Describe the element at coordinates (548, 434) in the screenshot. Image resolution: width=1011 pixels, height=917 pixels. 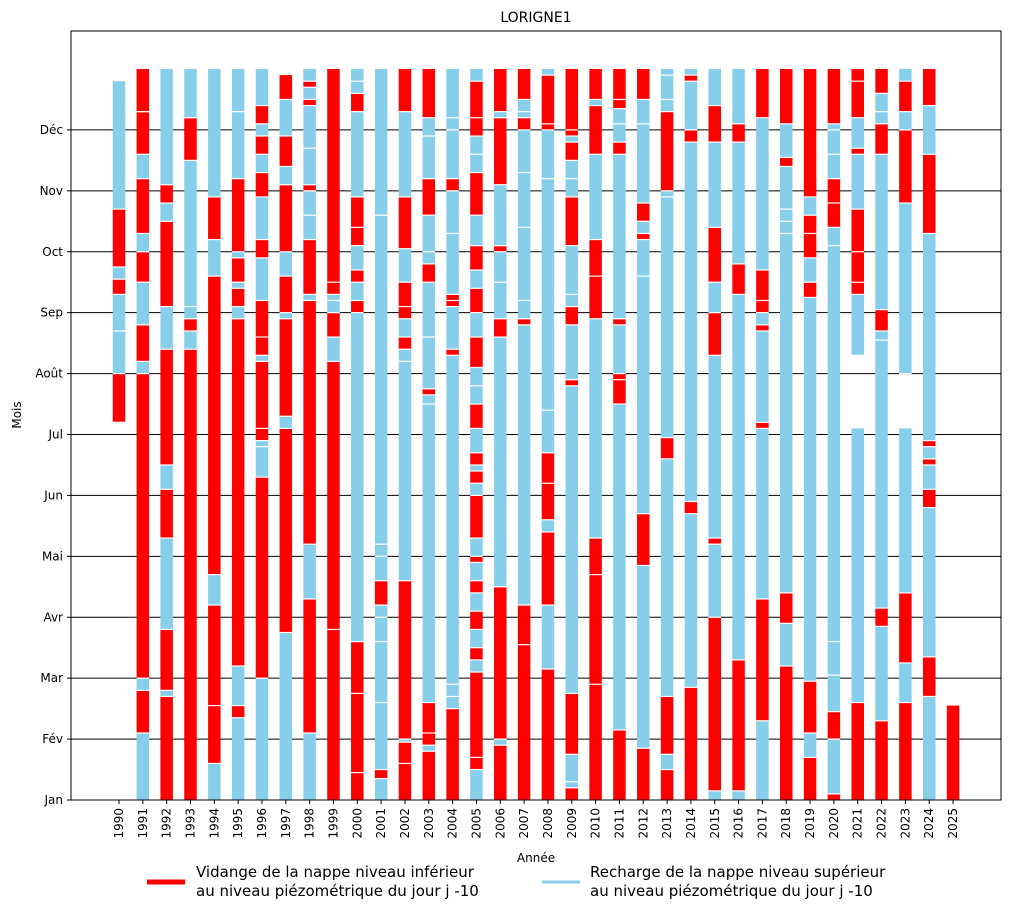
I see `bar-2008` at that location.